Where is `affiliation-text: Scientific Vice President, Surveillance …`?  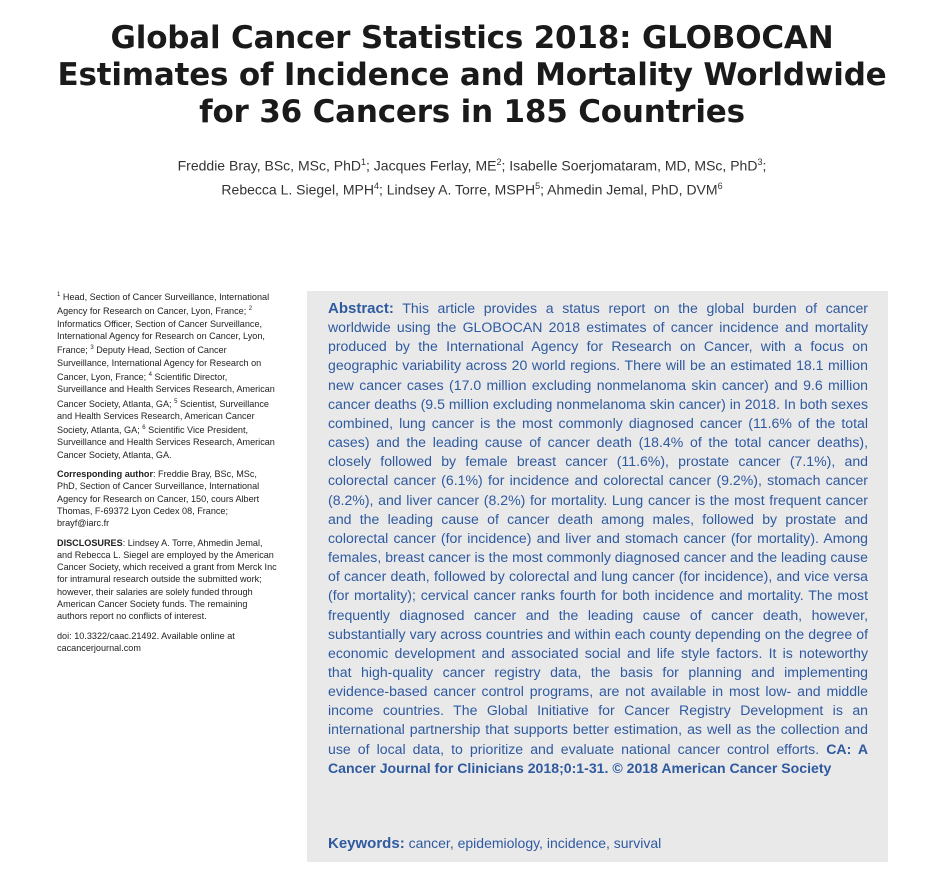
affiliation-text: Scientific Vice President, Surveillance … is located at coordinates (166, 442).